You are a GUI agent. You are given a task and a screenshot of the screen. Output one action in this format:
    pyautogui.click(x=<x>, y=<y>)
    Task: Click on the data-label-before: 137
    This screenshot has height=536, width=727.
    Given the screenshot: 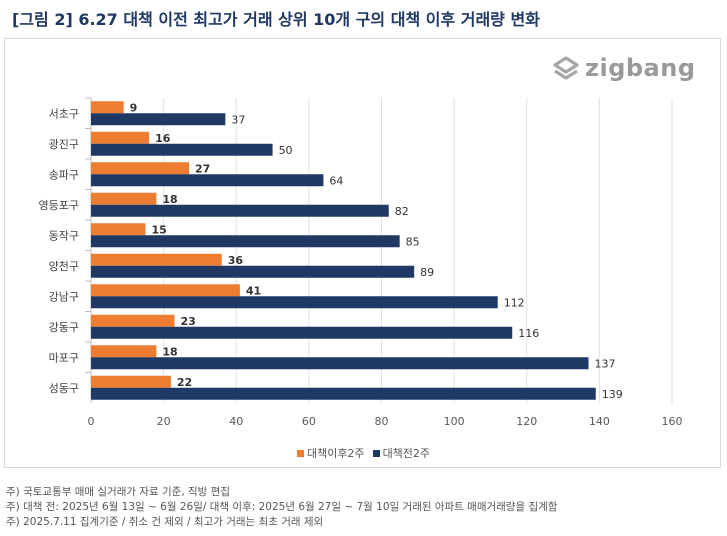 What is the action you would take?
    pyautogui.click(x=604, y=363)
    